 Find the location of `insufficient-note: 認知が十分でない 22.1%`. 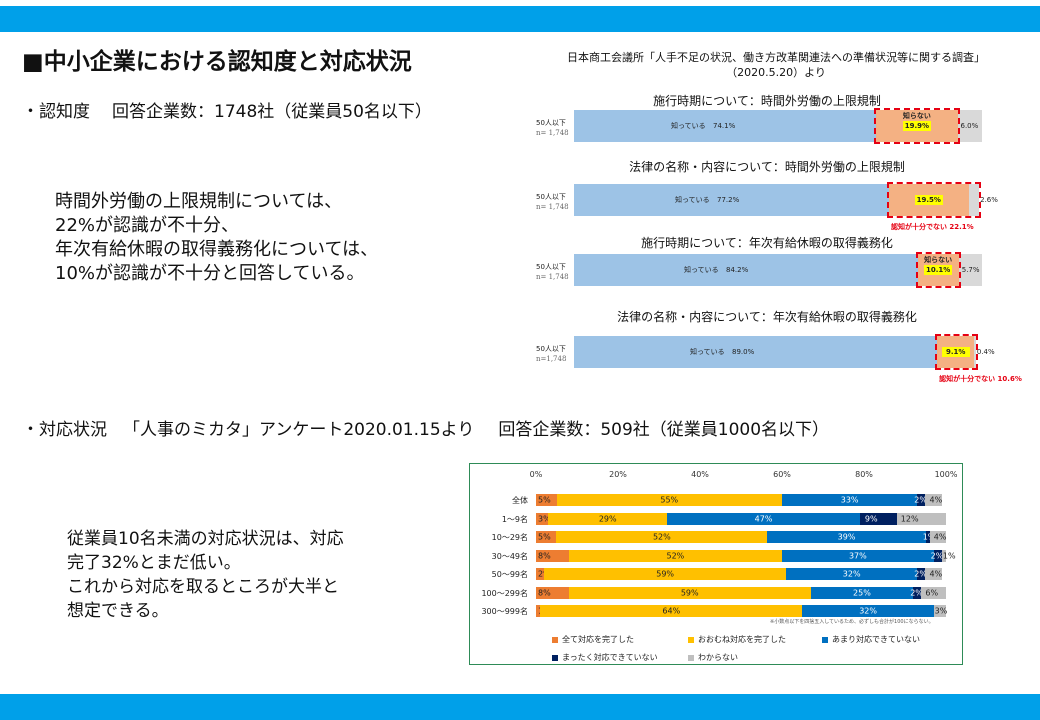

insufficient-note: 認知が十分でない 22.1% is located at coordinates (932, 227).